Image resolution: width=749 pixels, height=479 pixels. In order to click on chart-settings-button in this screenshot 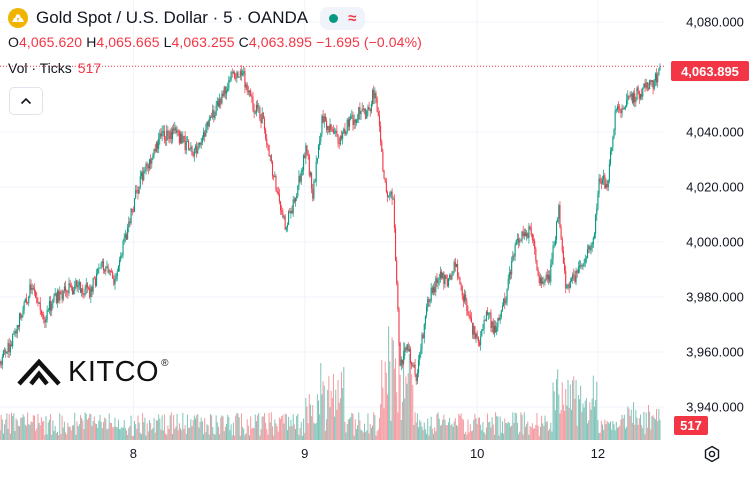, I will do `click(712, 454)`.